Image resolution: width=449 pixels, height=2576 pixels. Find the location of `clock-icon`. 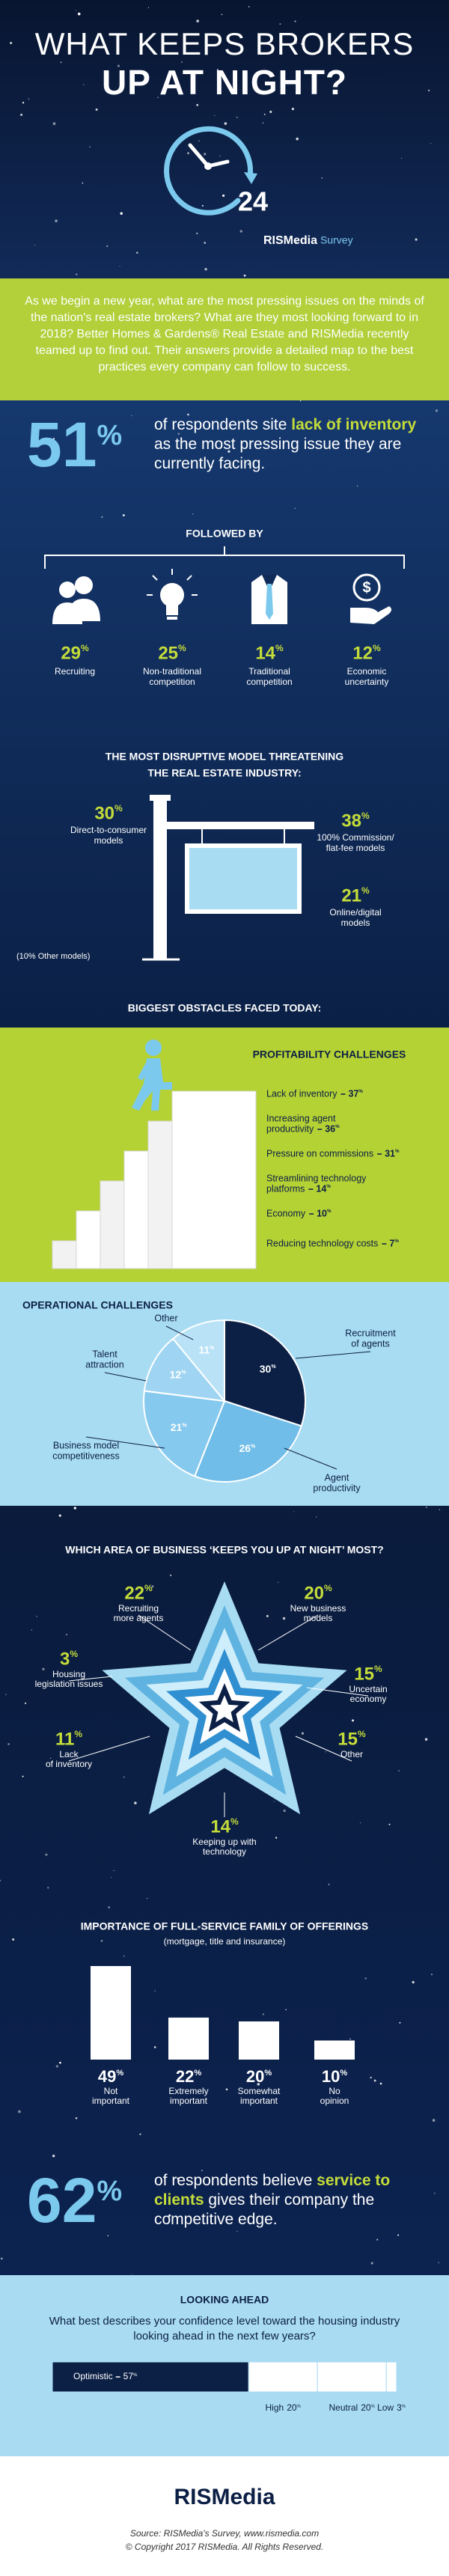

clock-icon is located at coordinates (210, 171).